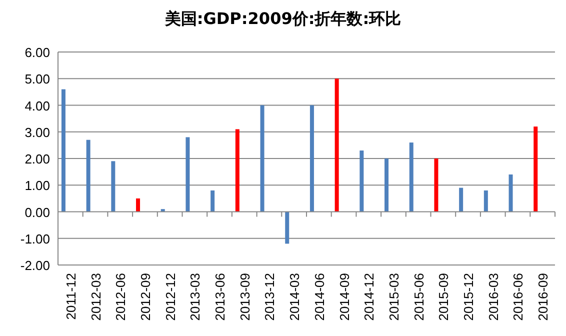 Image resolution: width=566 pixels, height=336 pixels. Describe the element at coordinates (444, 297) in the screenshot. I see `x-tick-label: 2015-09` at that location.